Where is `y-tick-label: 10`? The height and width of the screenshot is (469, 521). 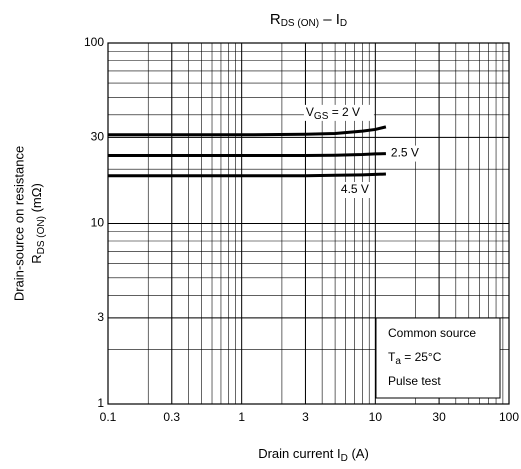 y-tick-label: 10 is located at coordinates (98, 223).